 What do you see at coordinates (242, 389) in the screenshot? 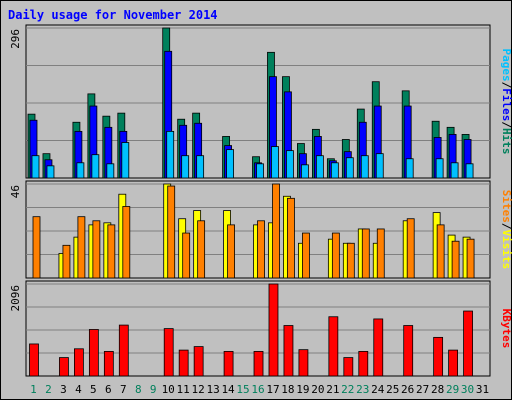
I see `day-label: 15` at bounding box center [242, 389].